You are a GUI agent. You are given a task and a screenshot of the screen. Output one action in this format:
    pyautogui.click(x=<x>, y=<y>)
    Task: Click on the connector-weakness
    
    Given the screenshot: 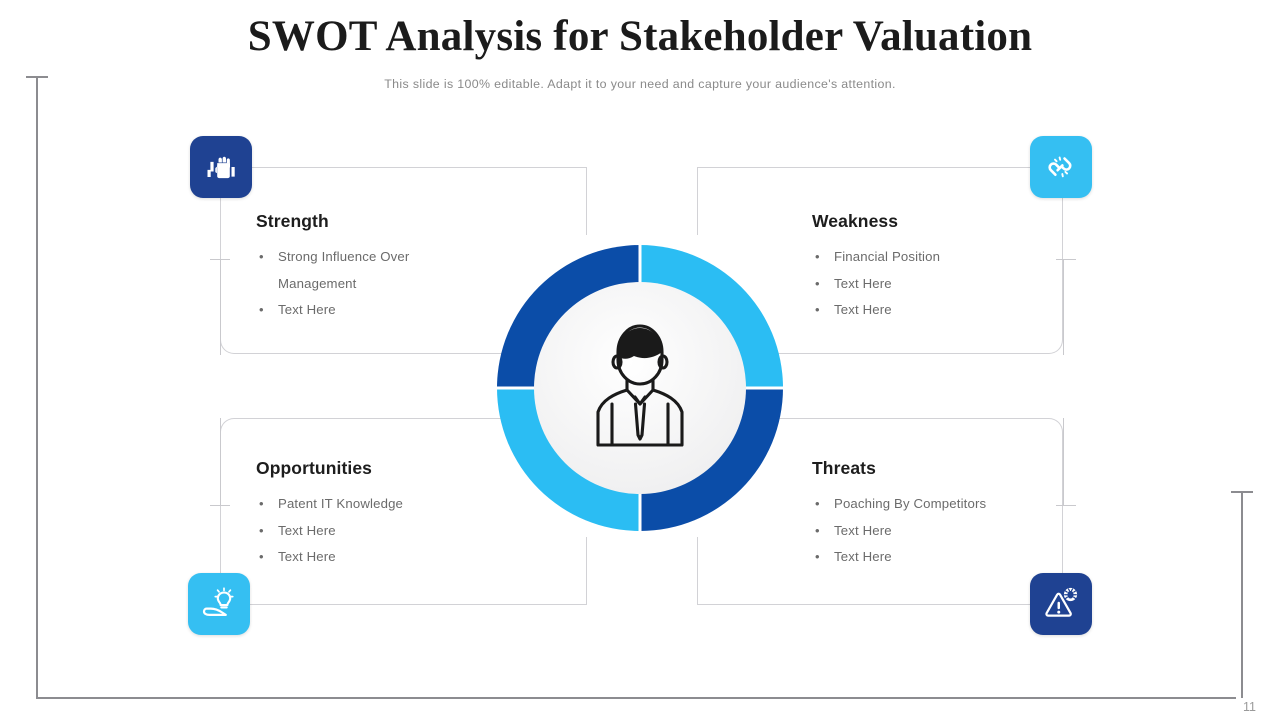 What is the action you would take?
    pyautogui.click(x=697, y=201)
    